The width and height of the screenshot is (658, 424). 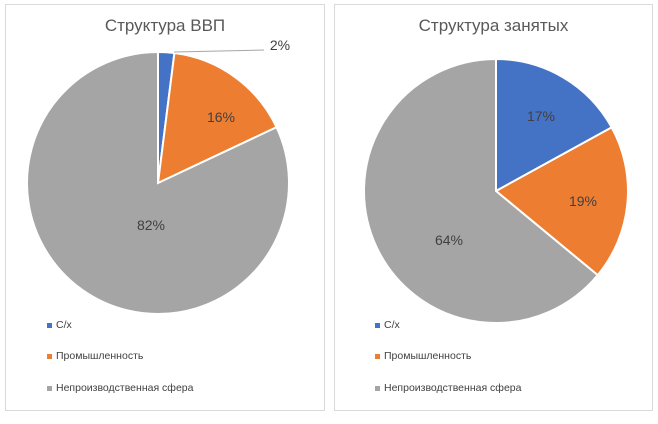 I want to click on data-label: 64%, so click(x=449, y=240).